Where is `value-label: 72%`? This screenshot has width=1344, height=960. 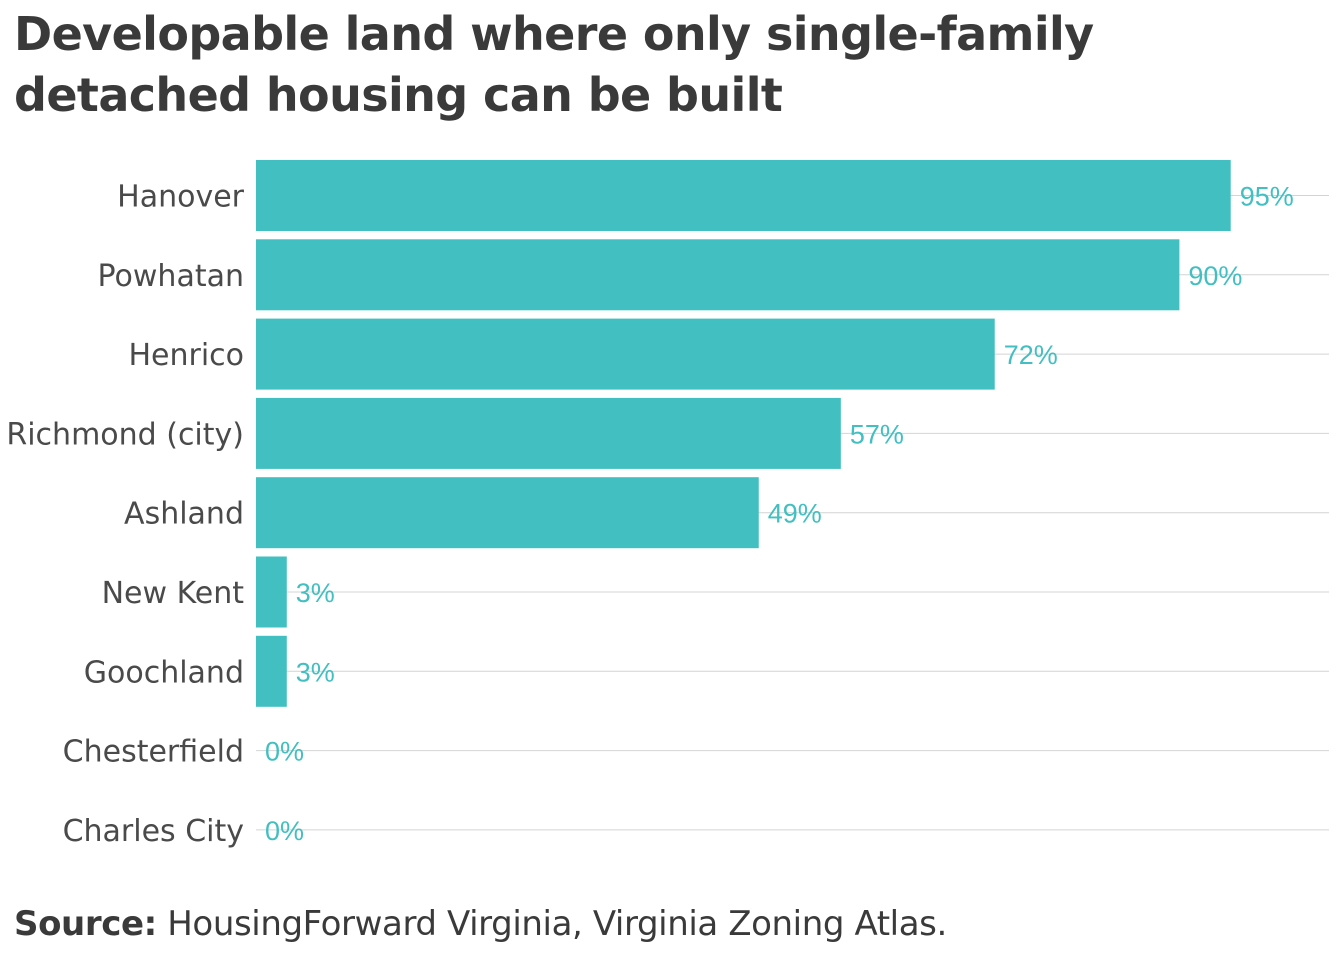 value-label: 72% is located at coordinates (1031, 355).